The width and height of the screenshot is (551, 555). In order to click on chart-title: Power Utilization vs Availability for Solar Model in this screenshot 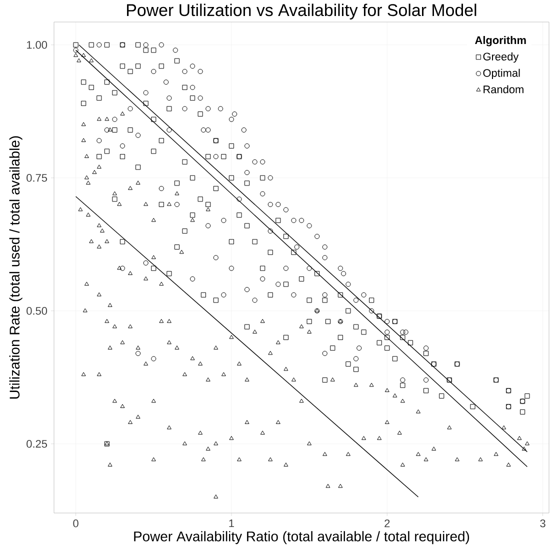, I will do `click(301, 12)`.